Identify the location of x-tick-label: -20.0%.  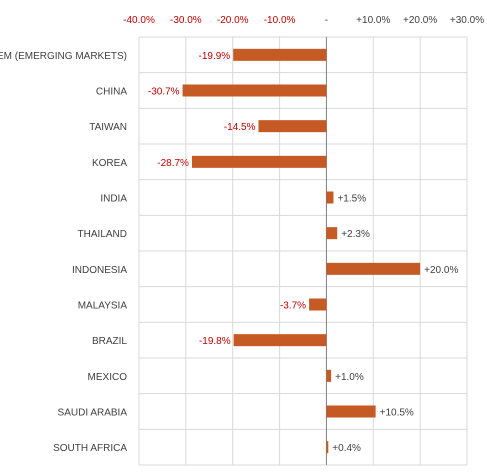
(233, 20).